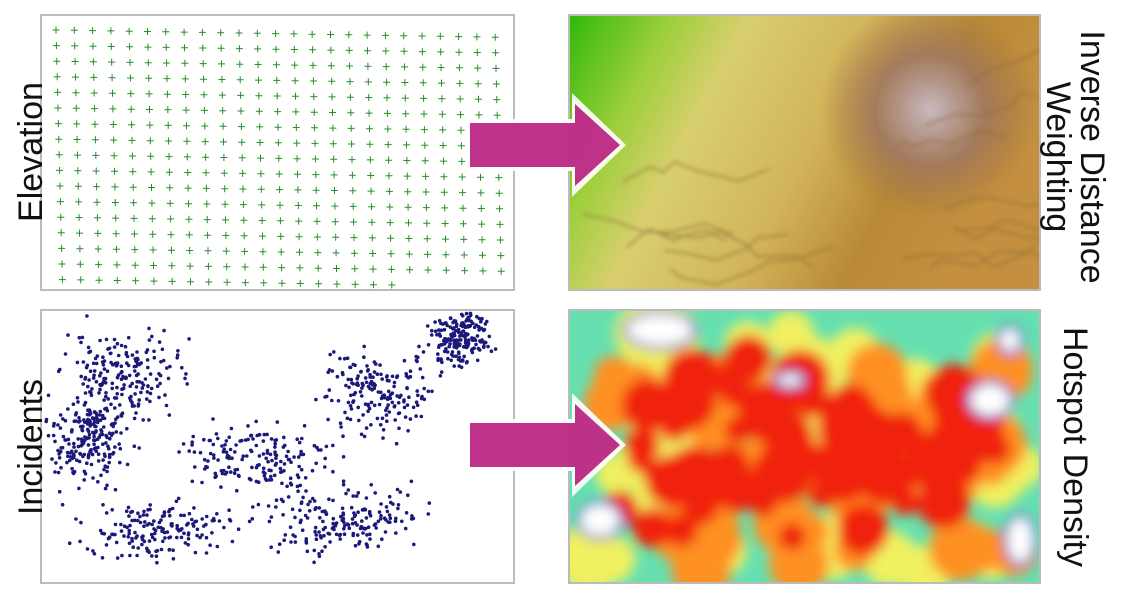 This screenshot has height=595, width=1129. What do you see at coordinates (658, 224) in the screenshot?
I see `ridge` at bounding box center [658, 224].